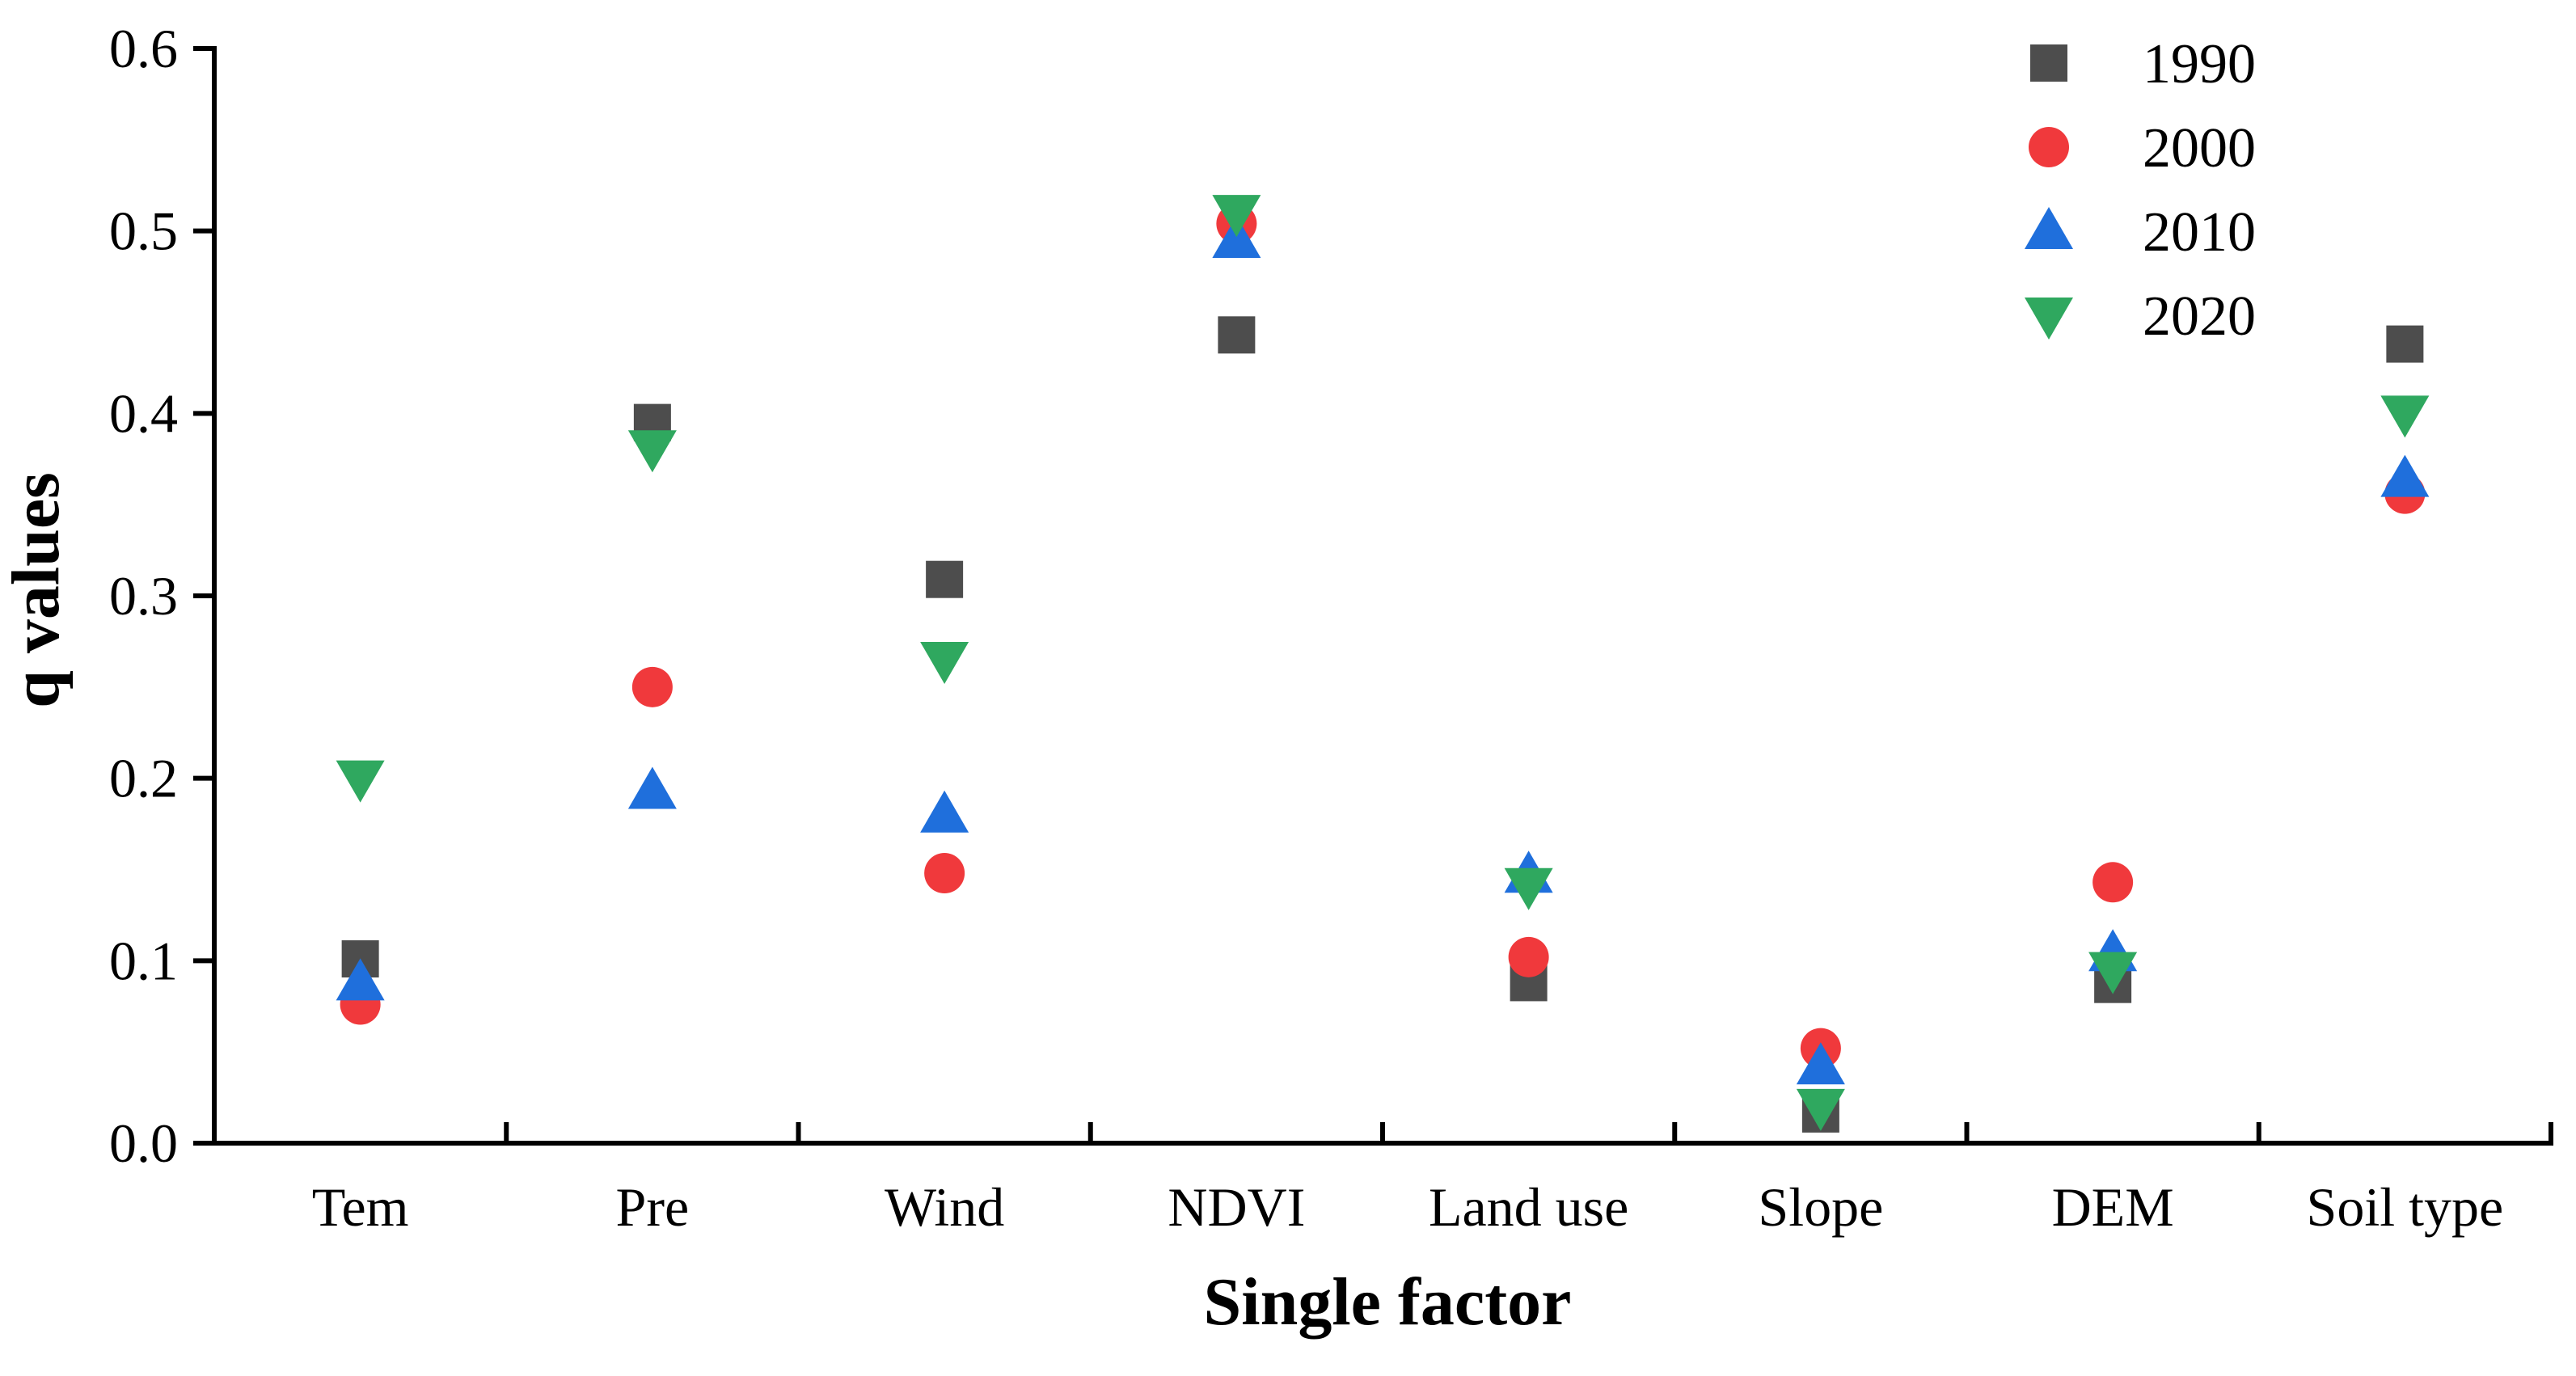 Image resolution: width=2576 pixels, height=1376 pixels. What do you see at coordinates (360, 979) in the screenshot?
I see `point-2010-tem` at bounding box center [360, 979].